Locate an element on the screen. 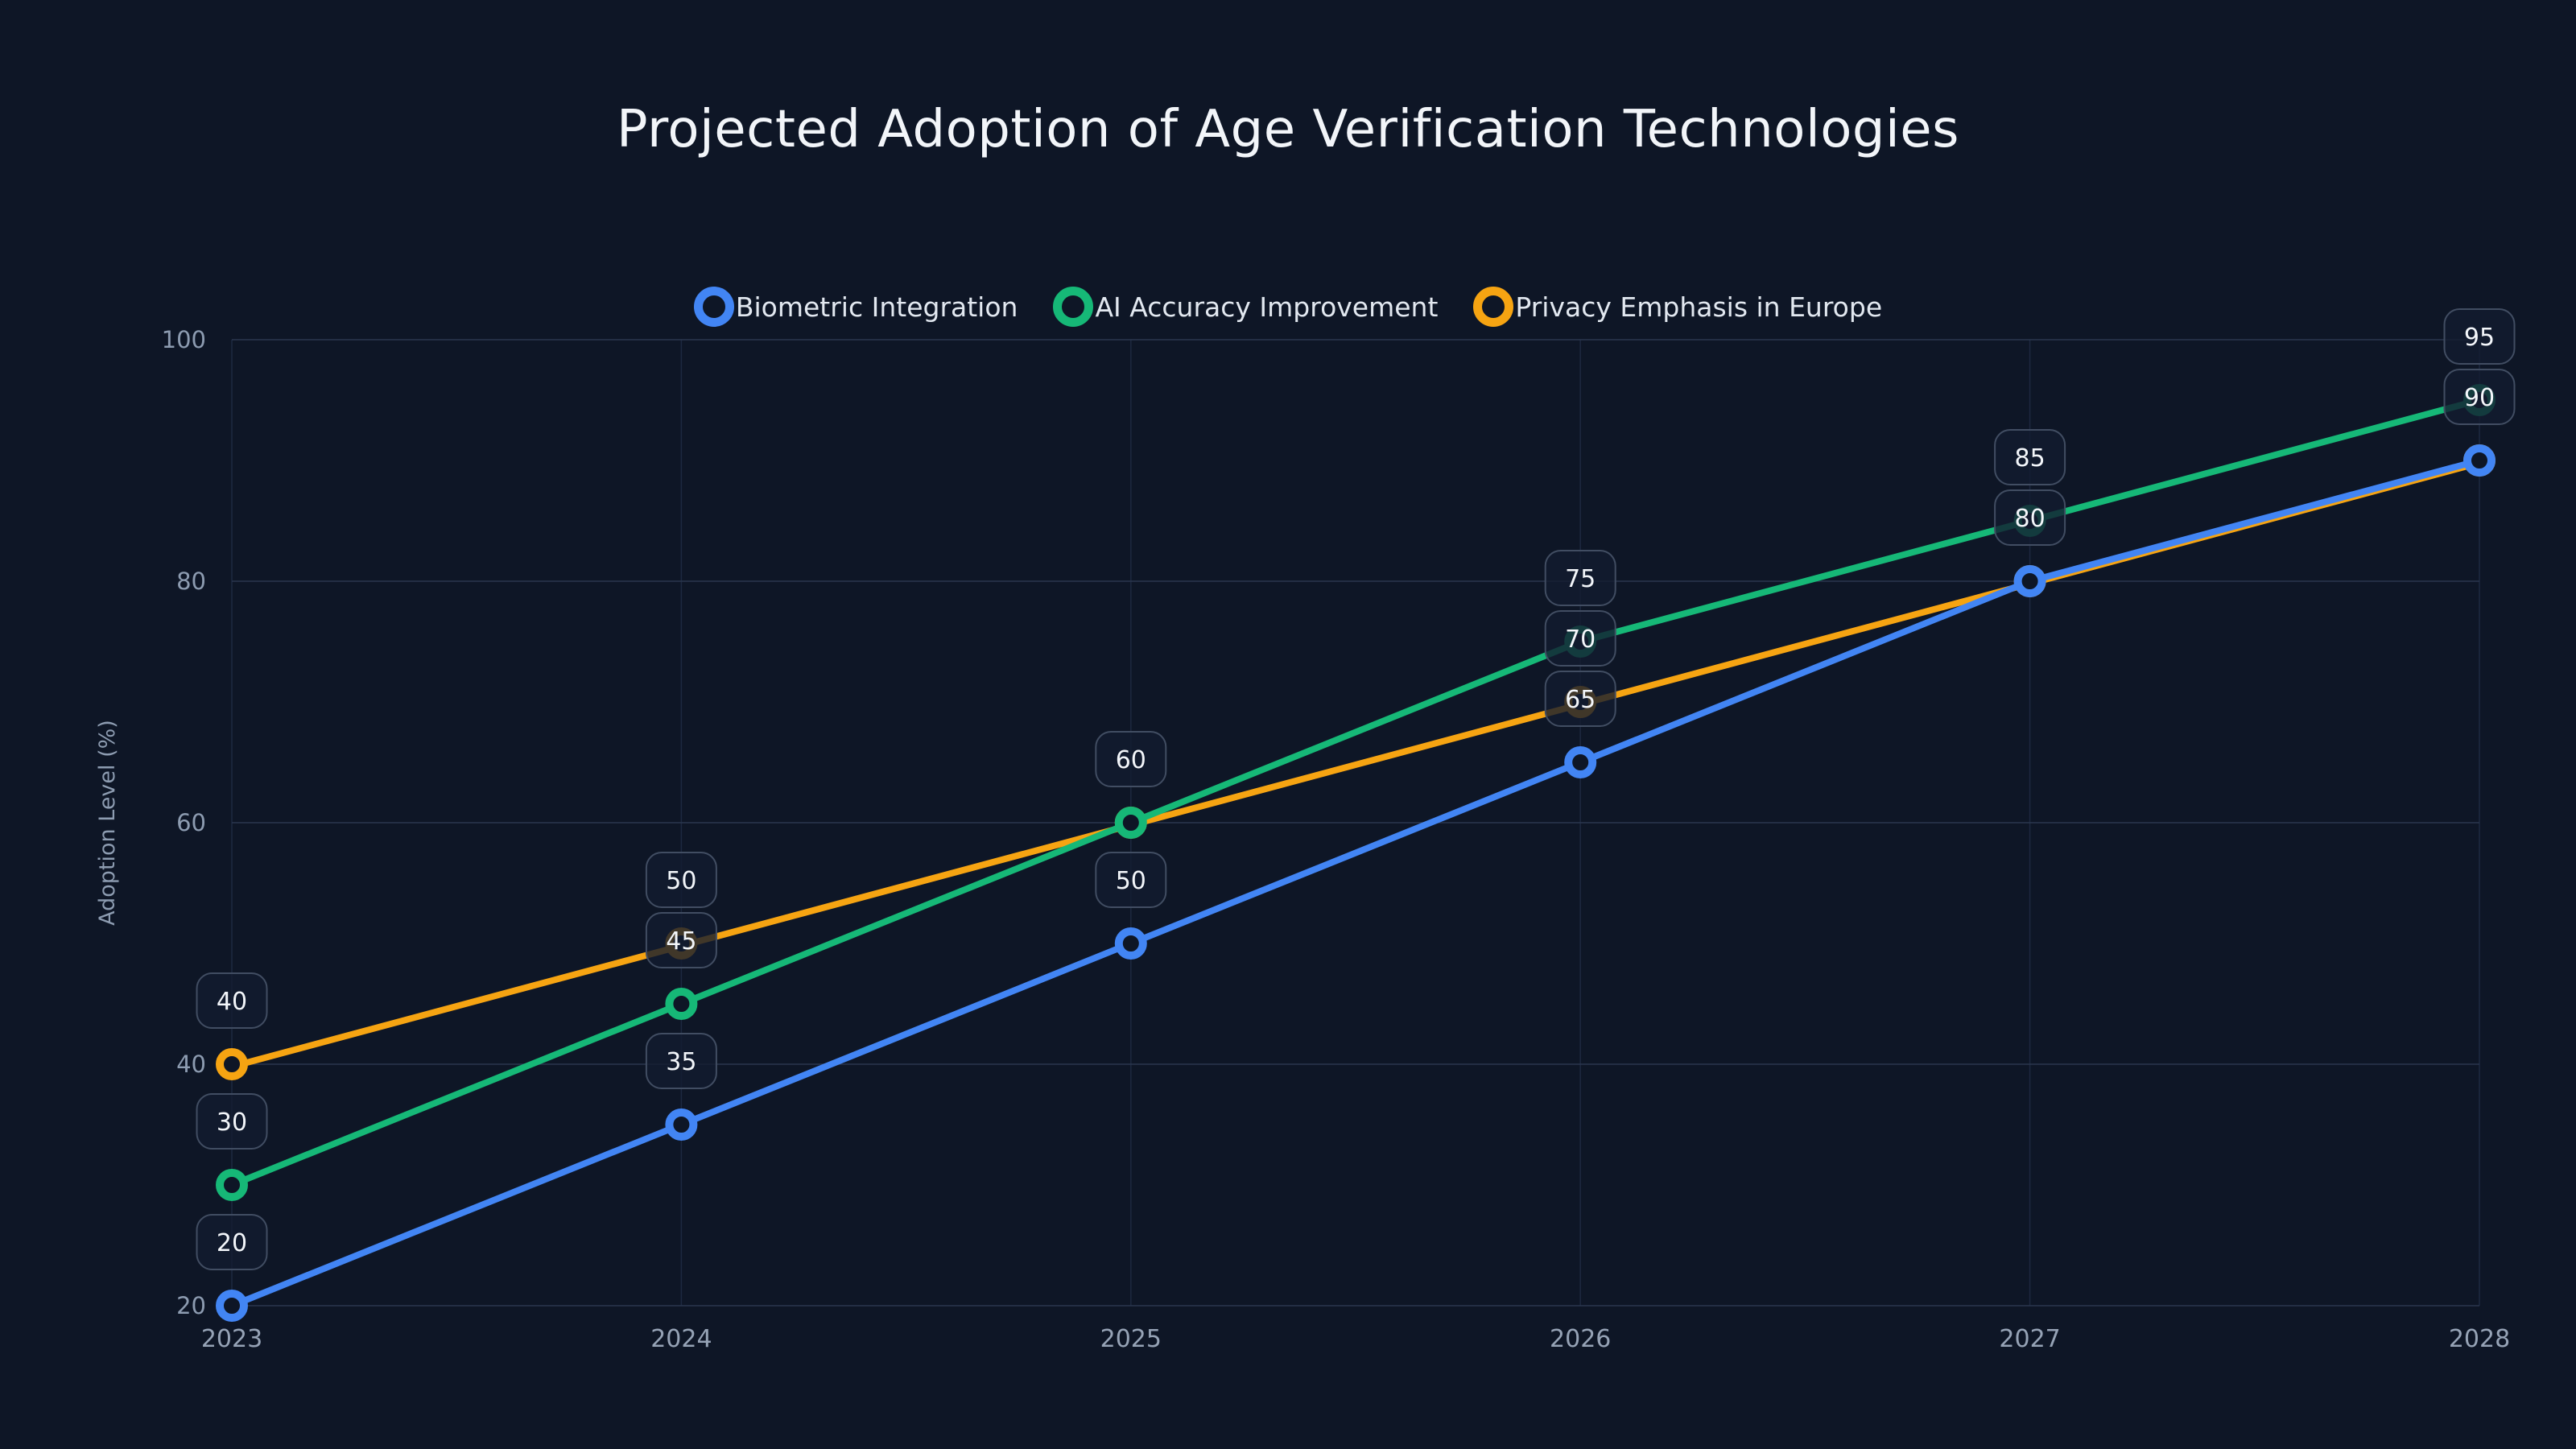  point-value-badge: 65 is located at coordinates (1580, 699).